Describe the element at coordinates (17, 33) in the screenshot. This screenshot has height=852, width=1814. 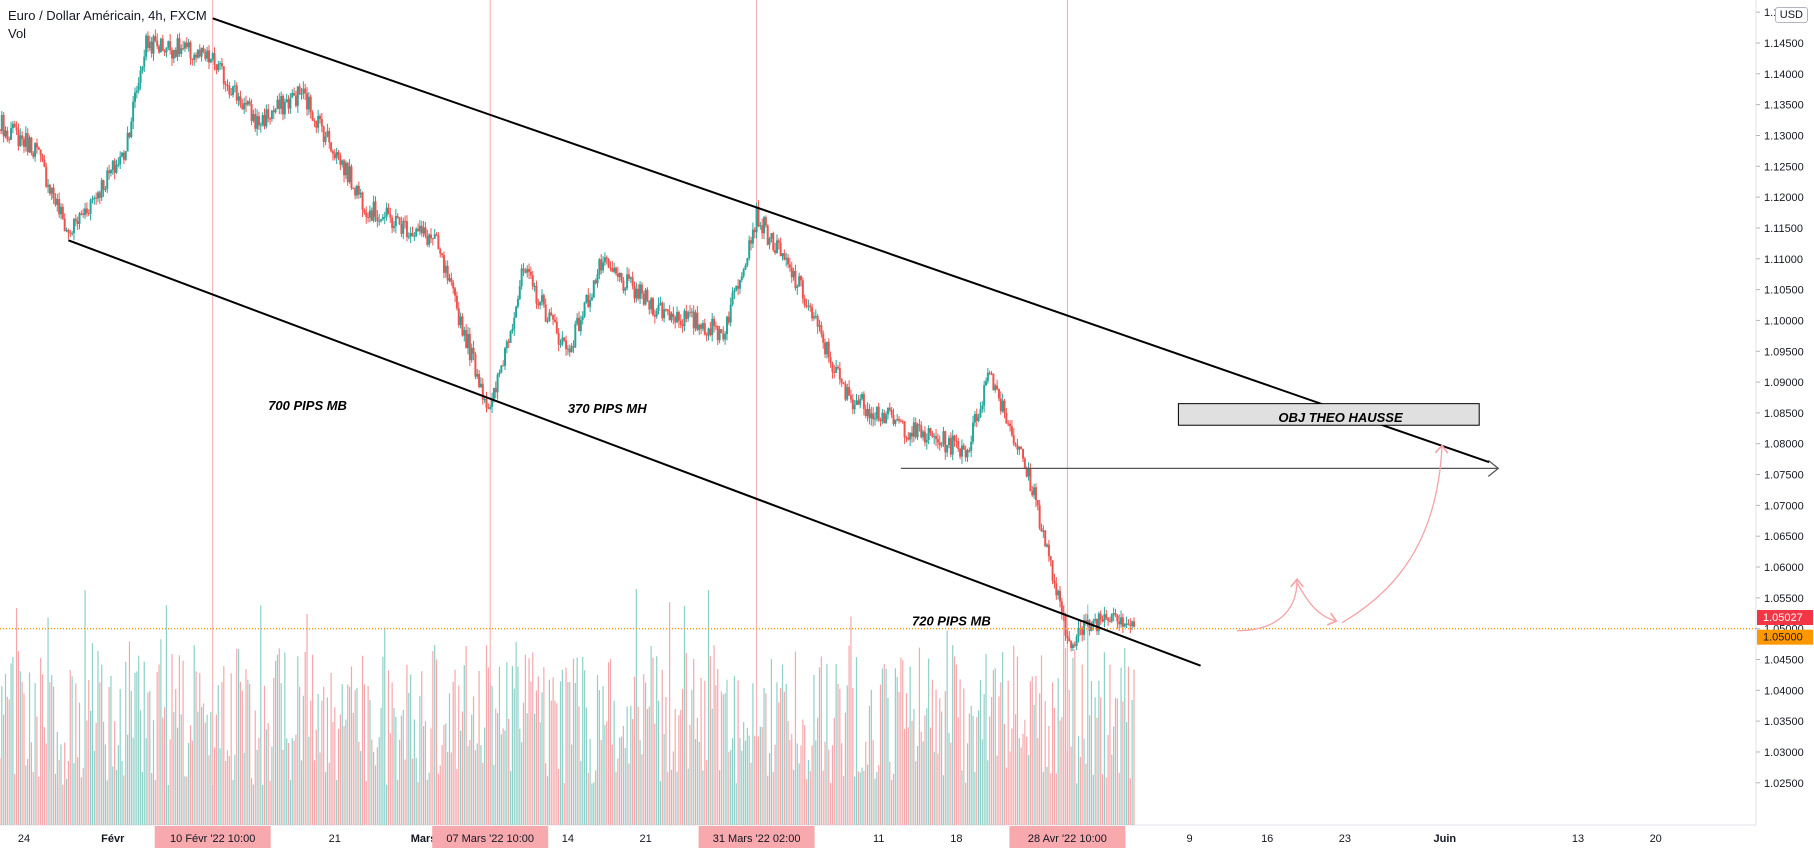
I see `volume-legend: Vol` at that location.